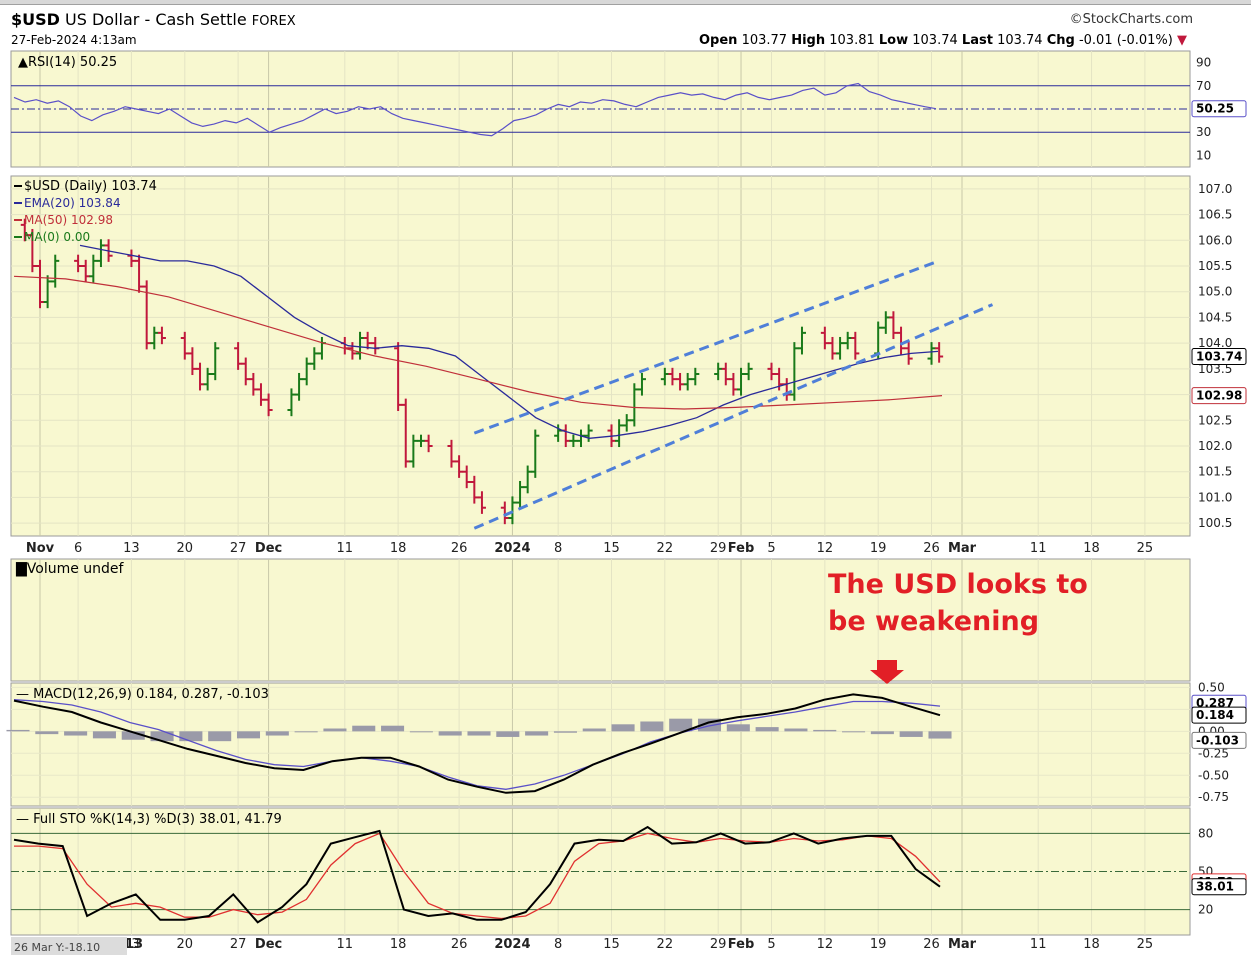 This screenshot has height=957, width=1251. Describe the element at coordinates (611, 548) in the screenshot. I see `x-tick-label: 15` at that location.